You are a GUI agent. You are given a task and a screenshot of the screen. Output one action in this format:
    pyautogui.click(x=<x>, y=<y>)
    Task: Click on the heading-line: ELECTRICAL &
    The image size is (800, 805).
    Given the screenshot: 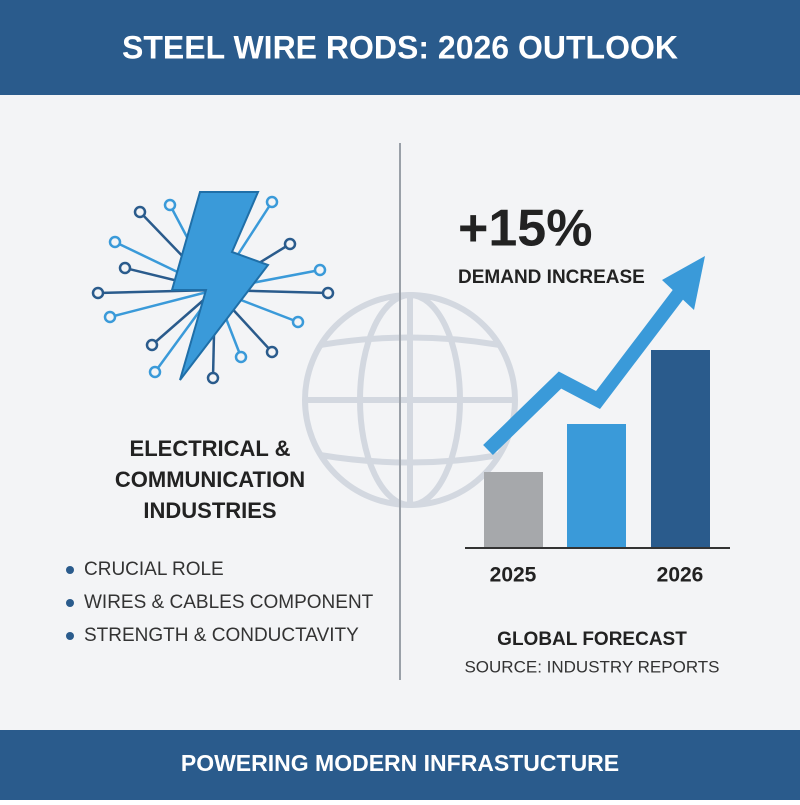 What is the action you would take?
    pyautogui.click(x=210, y=448)
    